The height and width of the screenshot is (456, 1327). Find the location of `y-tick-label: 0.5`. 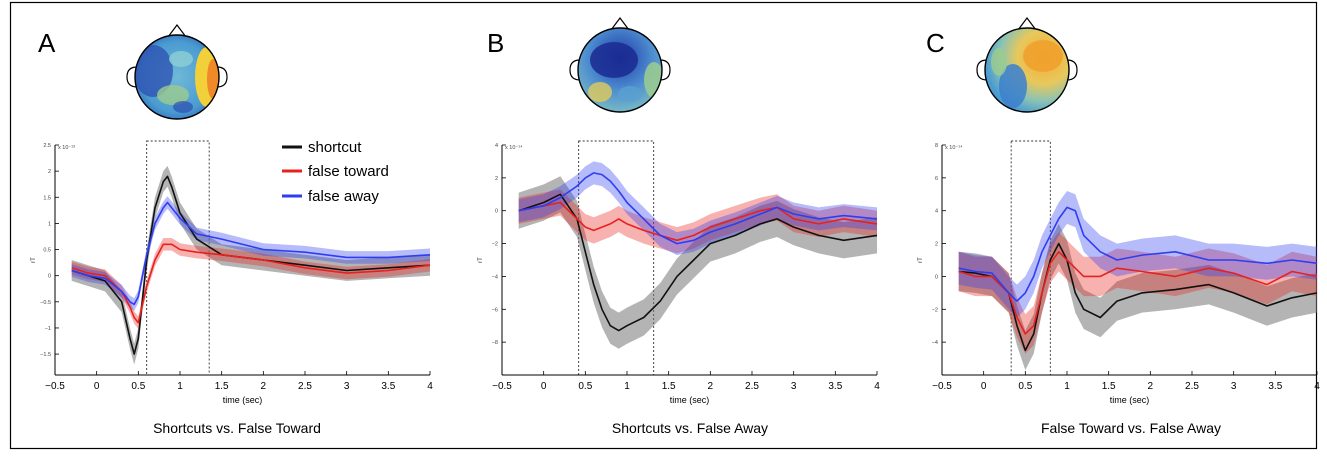

y-tick-label: 0.5 is located at coordinates (47, 251).